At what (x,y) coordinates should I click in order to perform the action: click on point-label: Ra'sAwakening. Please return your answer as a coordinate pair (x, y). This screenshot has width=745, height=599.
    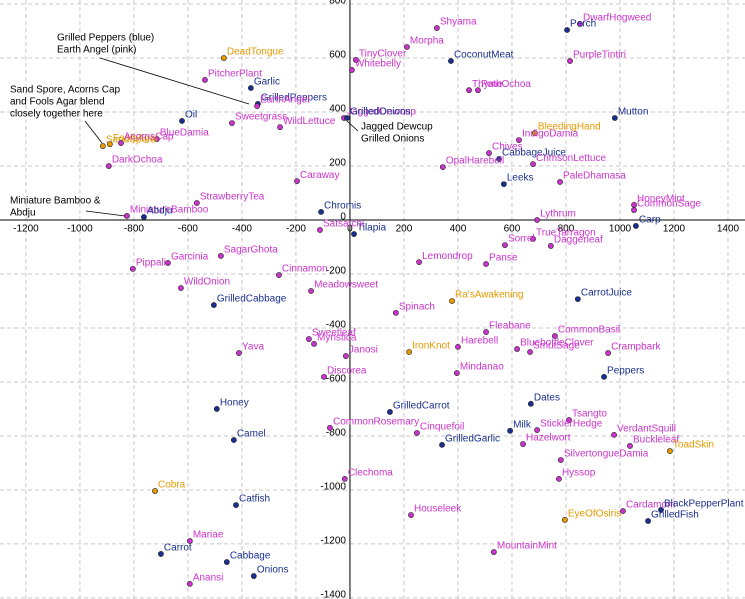
    Looking at the image, I should click on (489, 295).